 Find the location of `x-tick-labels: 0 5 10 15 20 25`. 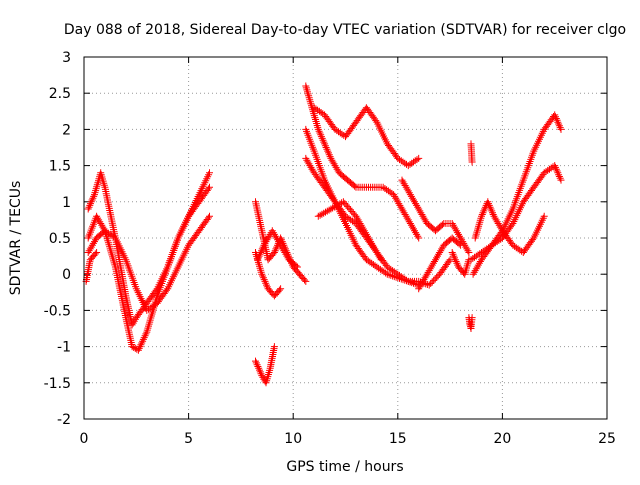

x-tick-labels: 0 5 10 15 20 25 is located at coordinates (348, 439).